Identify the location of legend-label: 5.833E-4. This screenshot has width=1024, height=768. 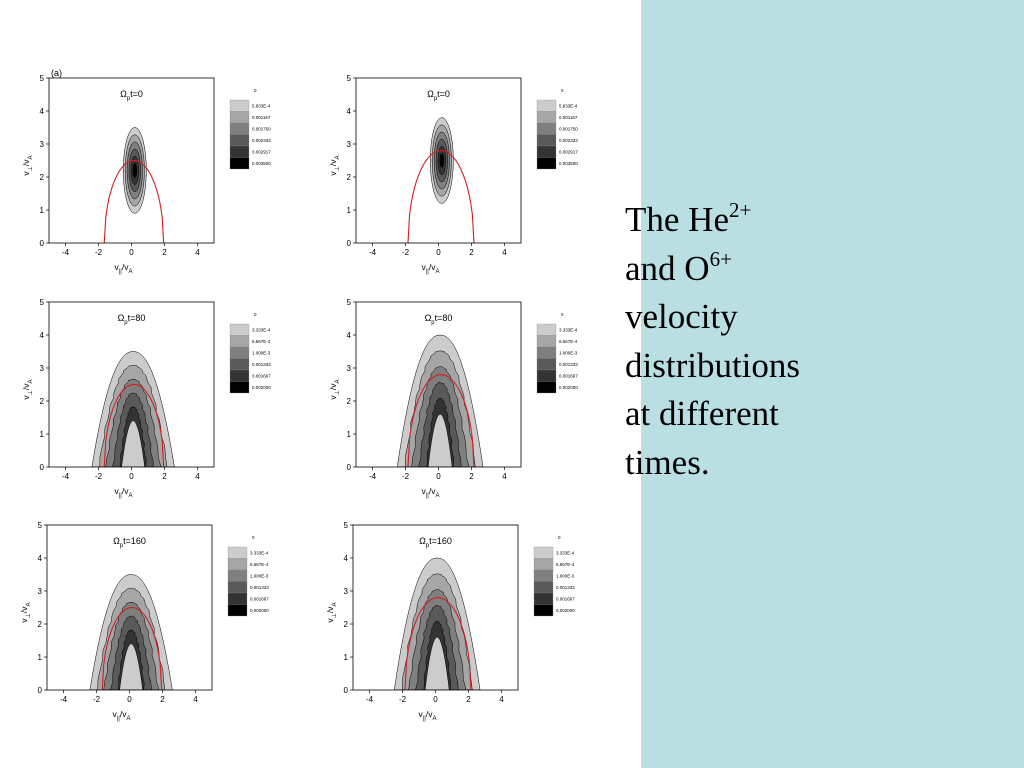
(261, 106).